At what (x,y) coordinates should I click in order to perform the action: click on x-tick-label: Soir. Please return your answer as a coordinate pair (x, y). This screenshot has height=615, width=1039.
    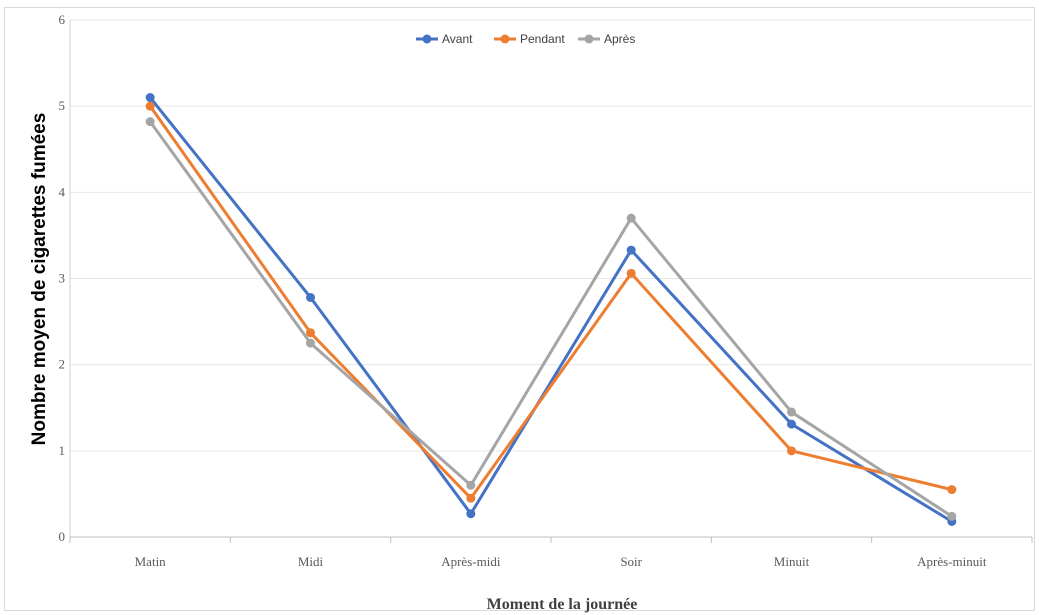
    Looking at the image, I should click on (631, 561).